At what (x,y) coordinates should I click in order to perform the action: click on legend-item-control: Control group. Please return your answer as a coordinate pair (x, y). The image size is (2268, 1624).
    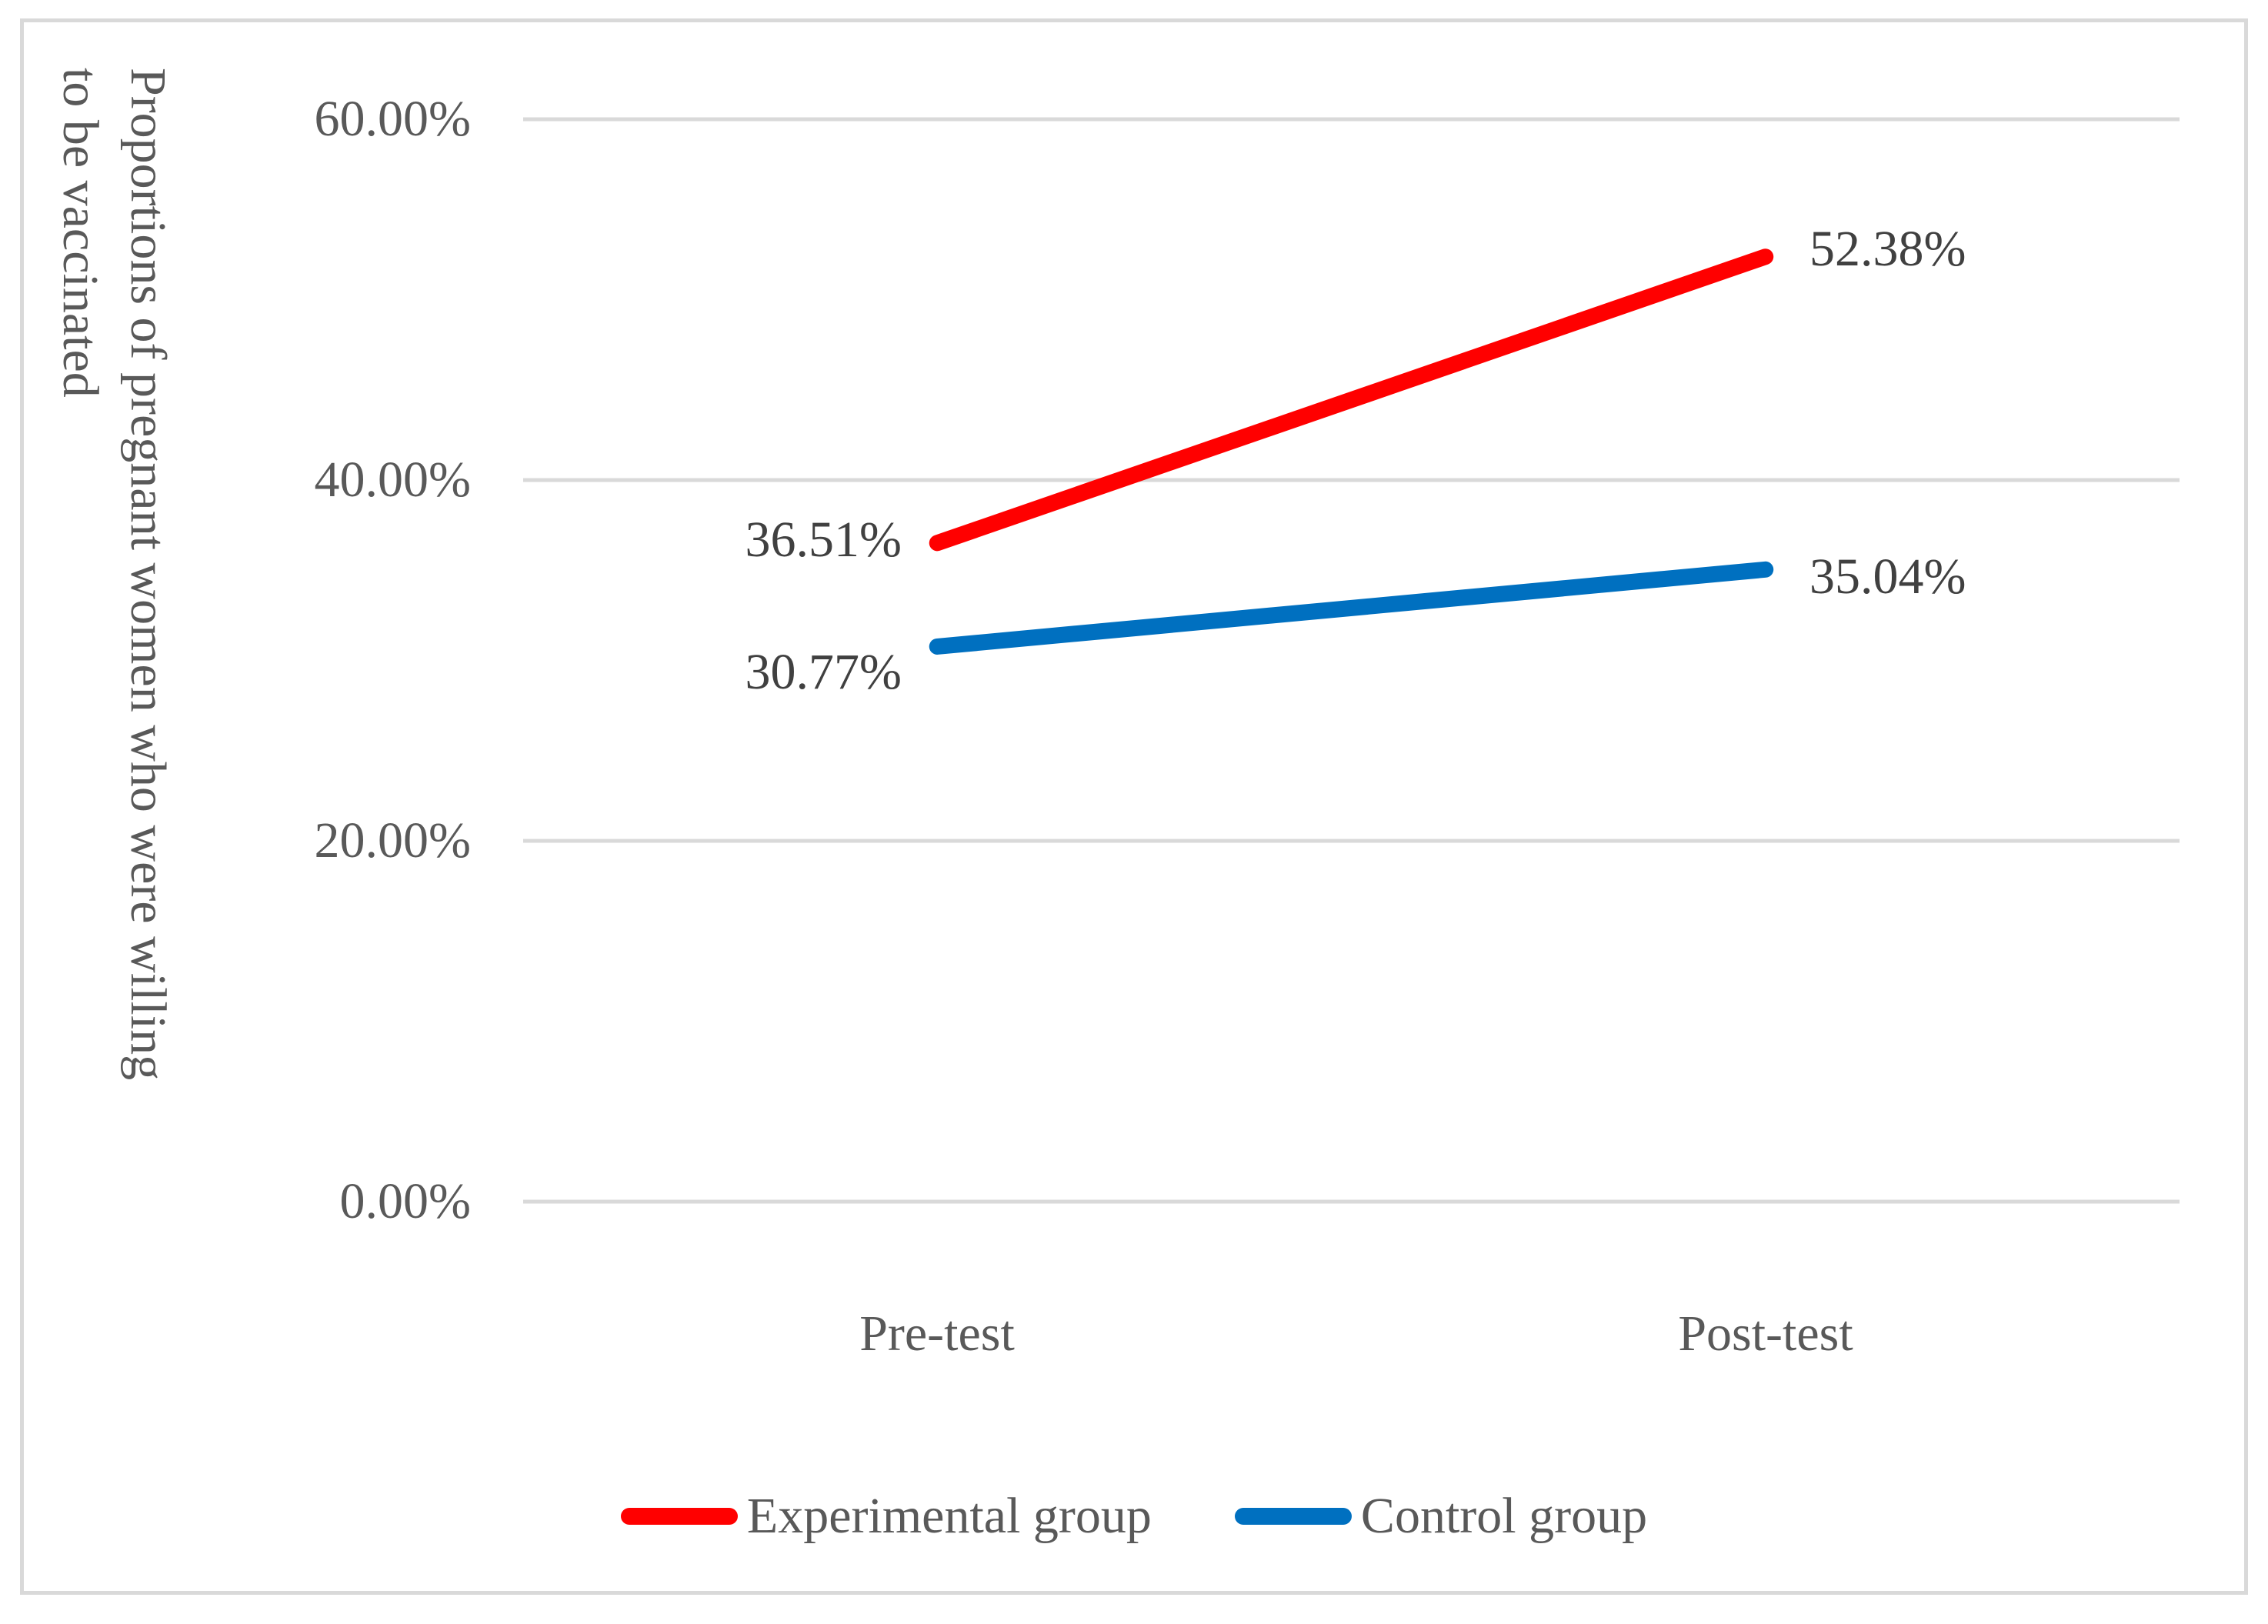
    Looking at the image, I should click on (1441, 1516).